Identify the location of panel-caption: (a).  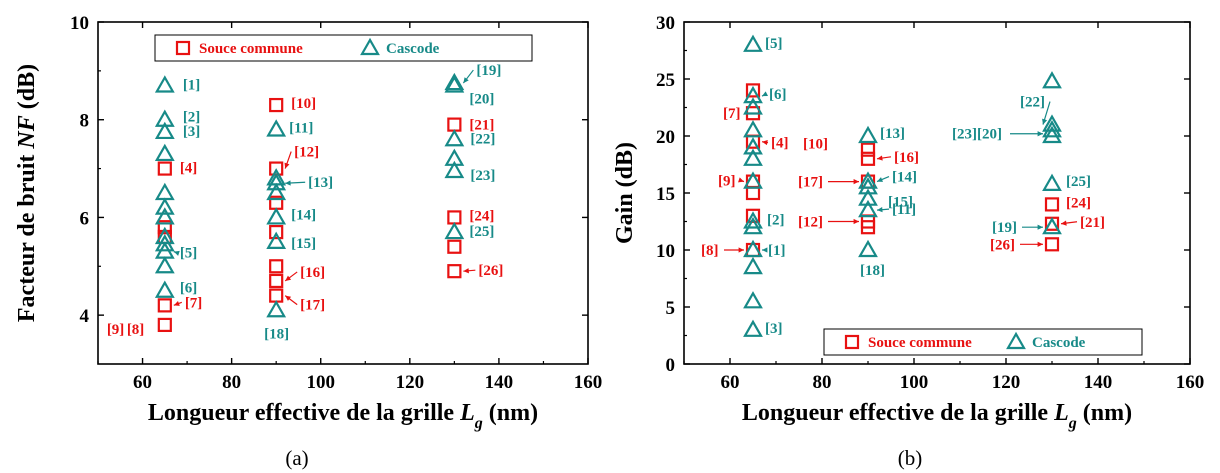
(296, 458).